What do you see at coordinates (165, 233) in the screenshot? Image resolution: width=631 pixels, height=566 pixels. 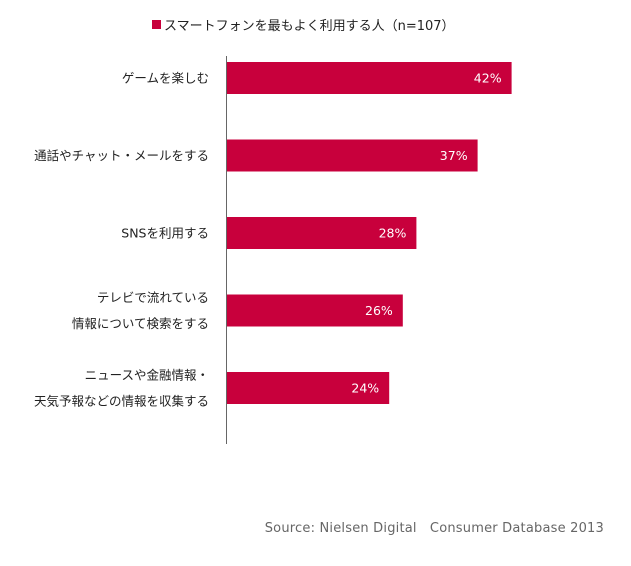 I see `category-label-3: SNSを利用する` at bounding box center [165, 233].